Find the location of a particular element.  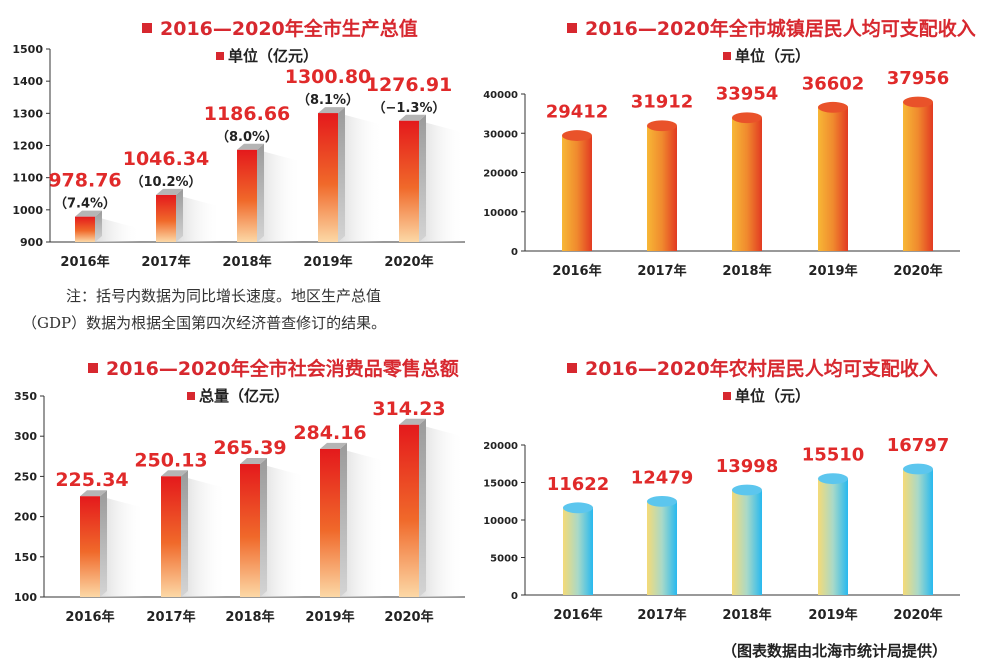

growth-label: （8.1%） is located at coordinates (328, 100).